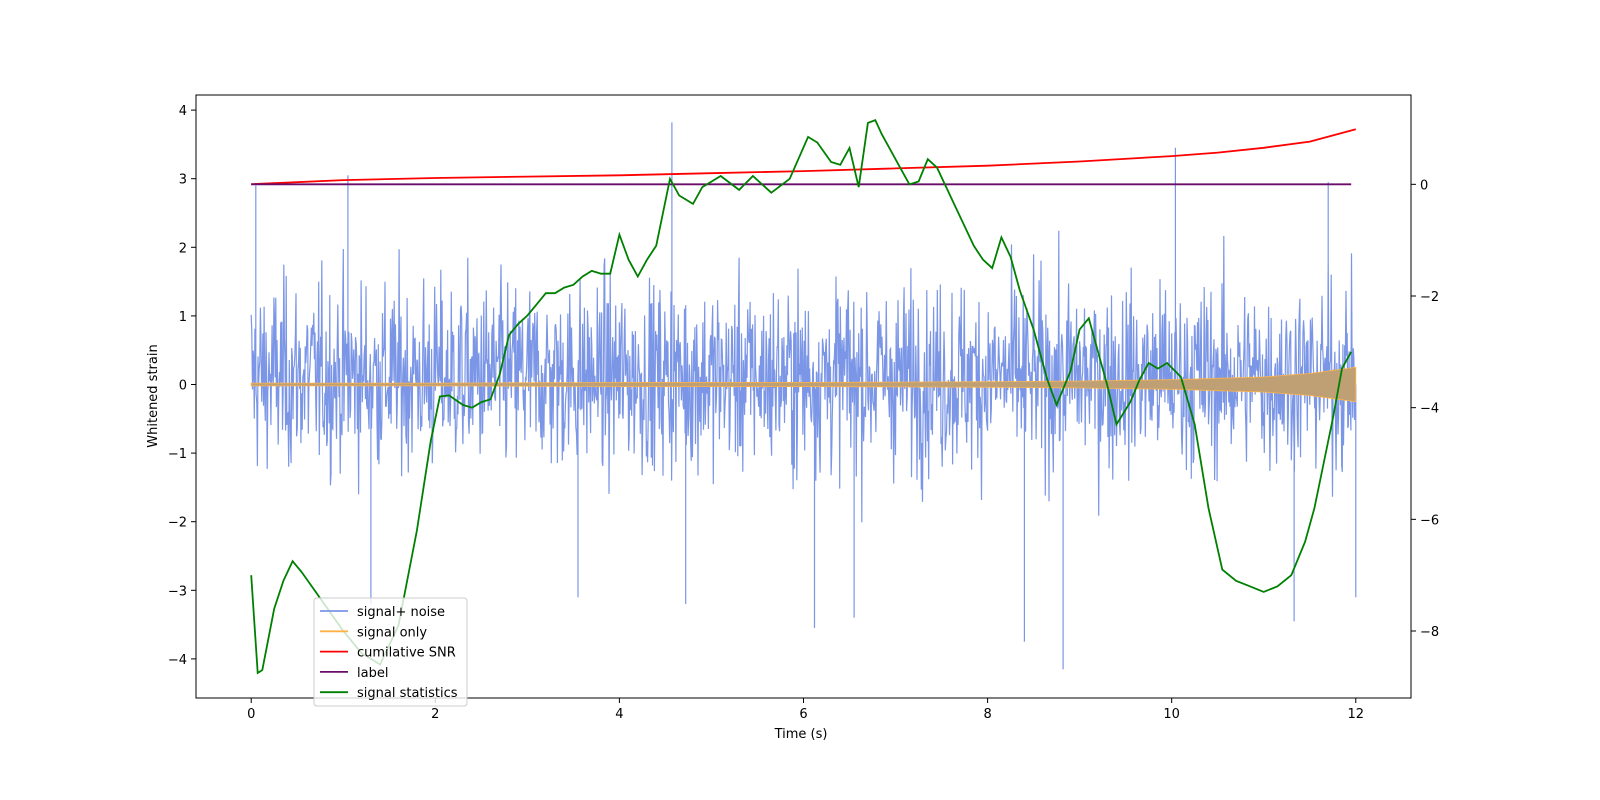 The height and width of the screenshot is (800, 1600). Describe the element at coordinates (183, 248) in the screenshot. I see `y-left-tick-label: 2` at that location.